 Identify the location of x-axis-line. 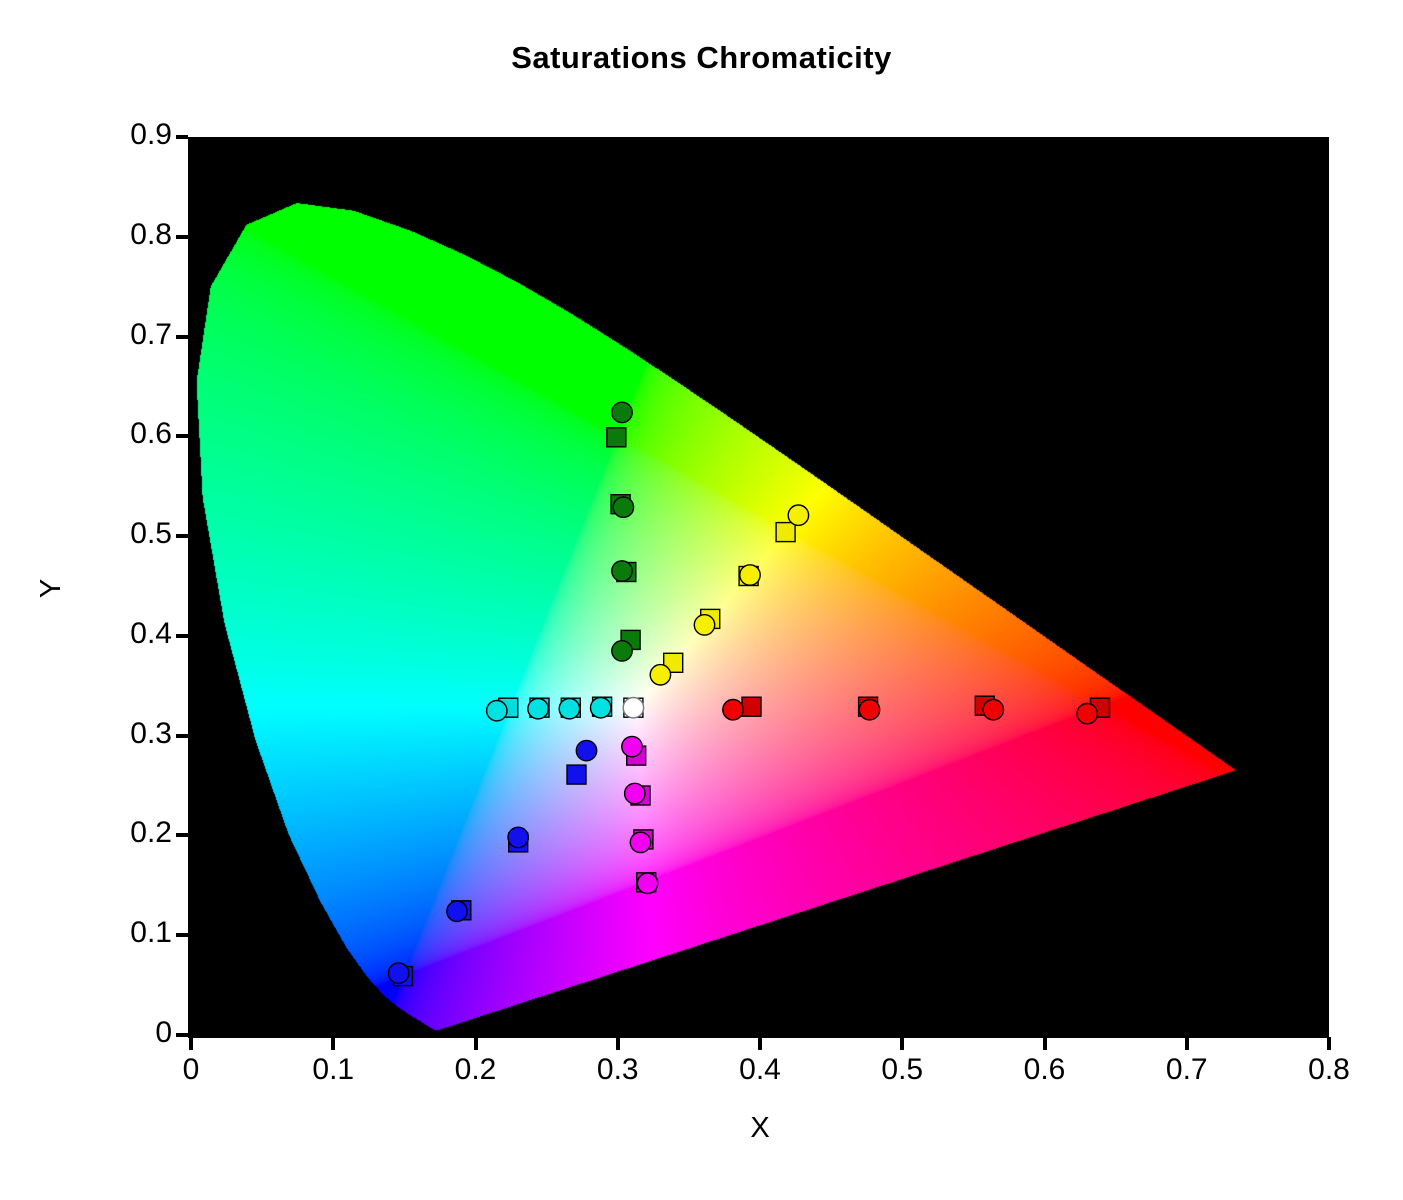
(758, 1036).